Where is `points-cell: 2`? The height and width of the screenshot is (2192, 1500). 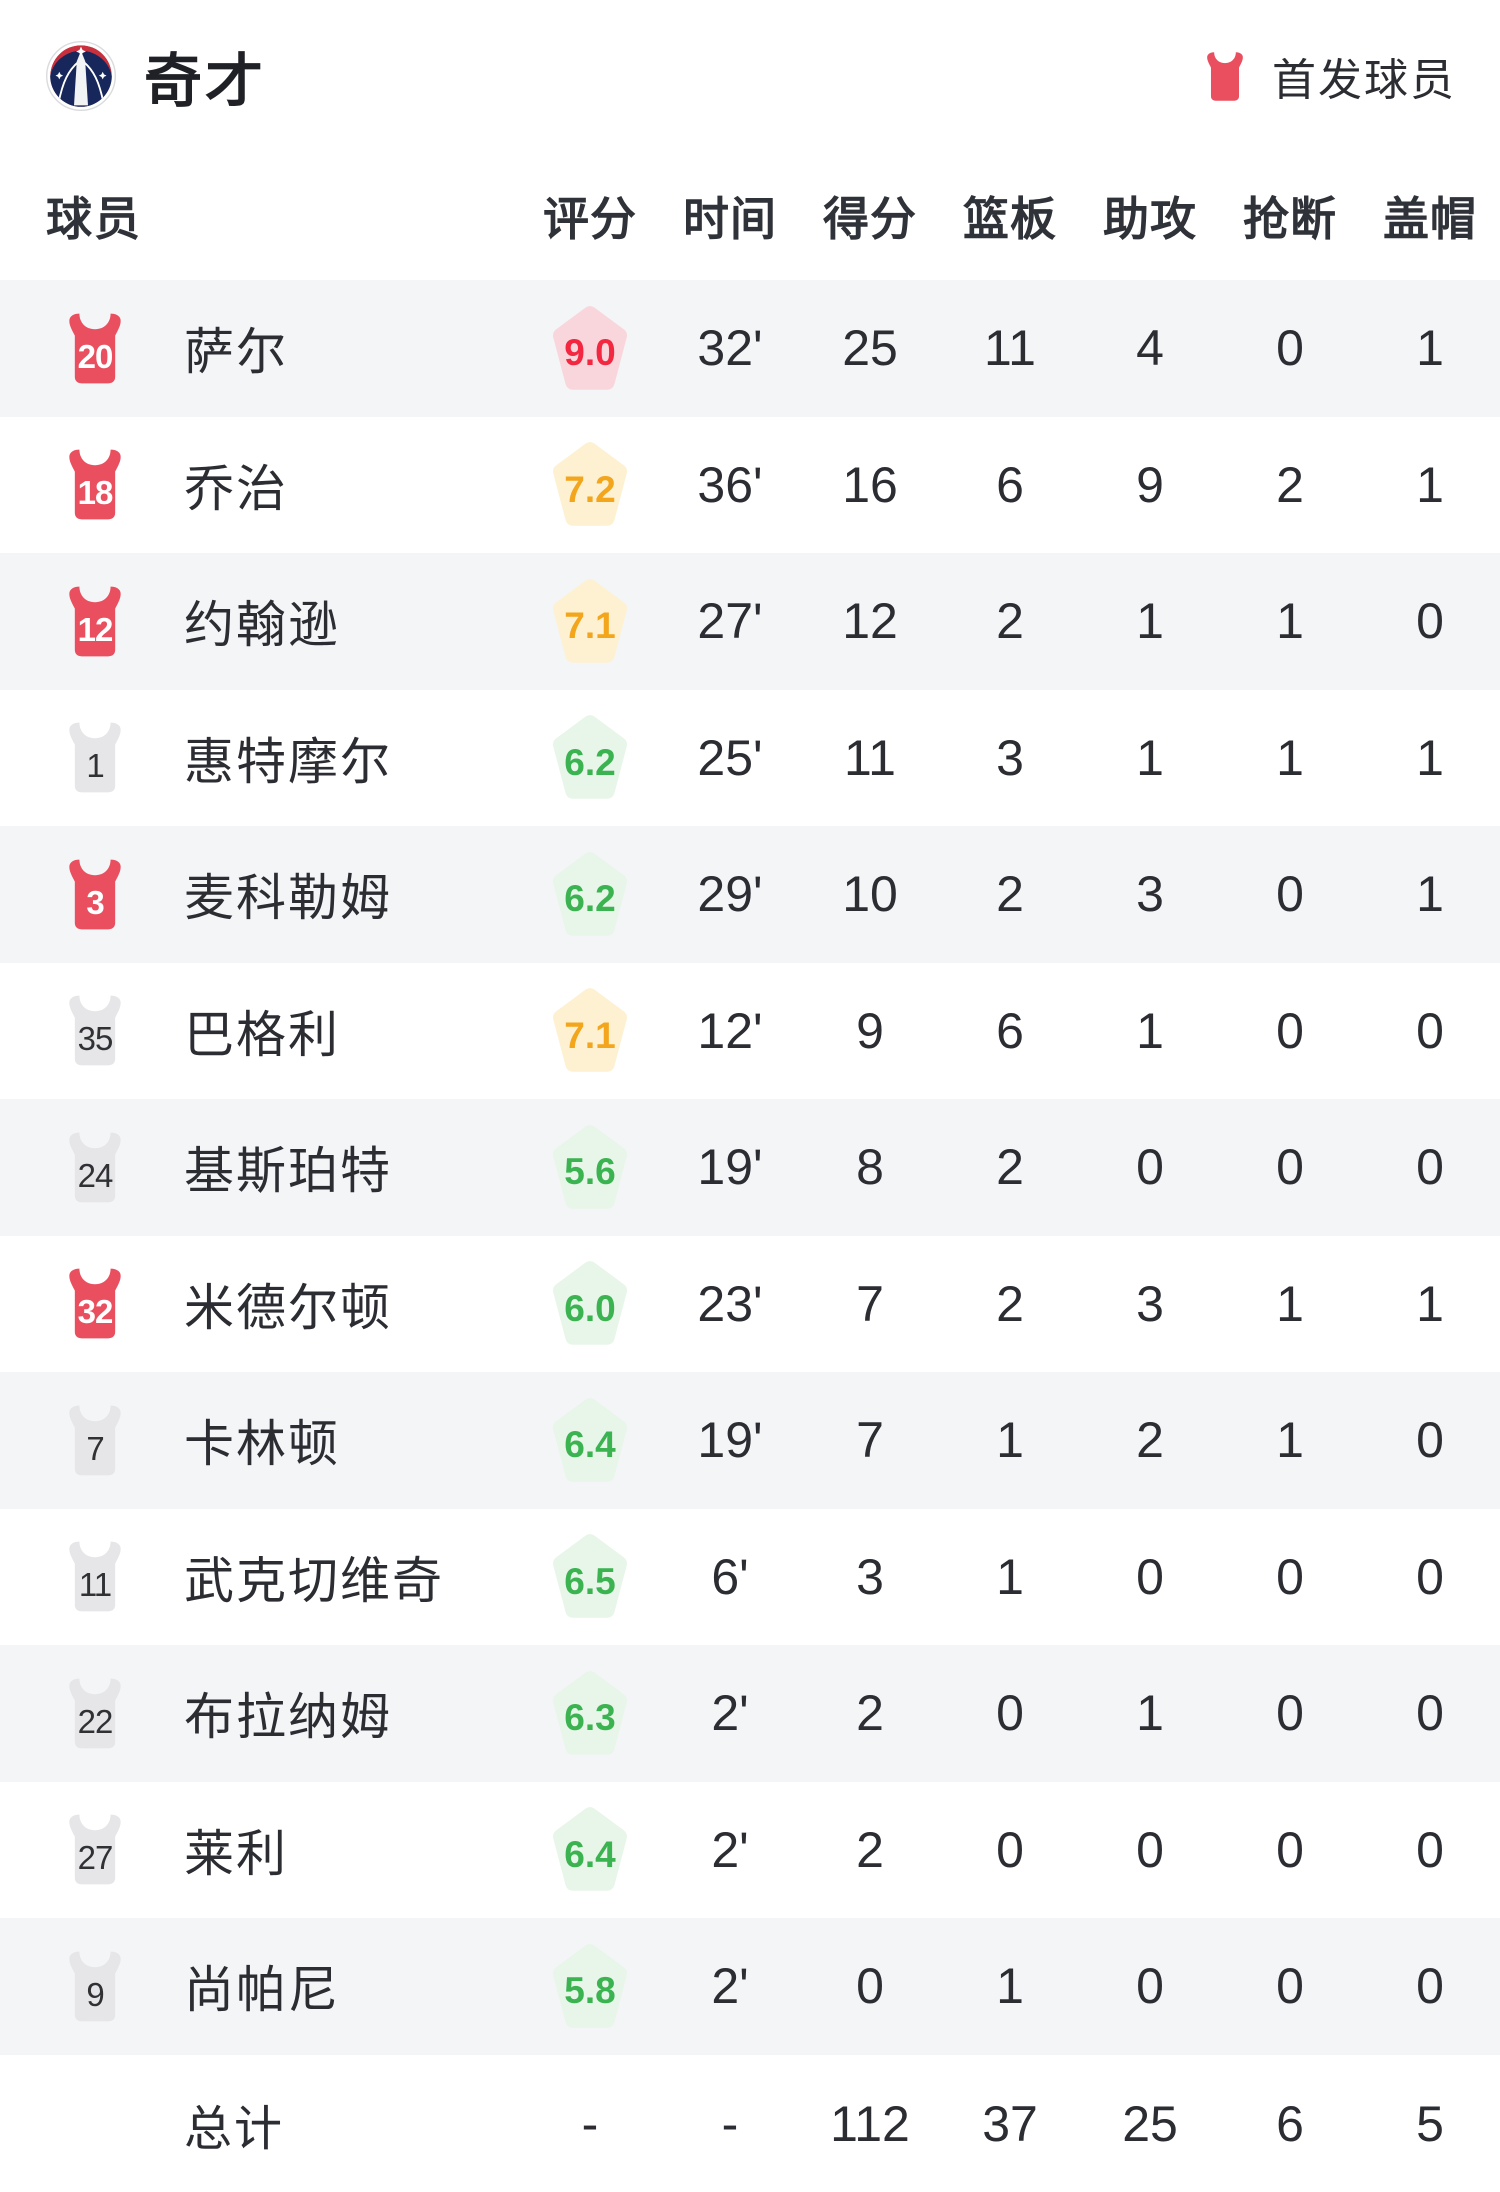
points-cell: 2 is located at coordinates (870, 1713).